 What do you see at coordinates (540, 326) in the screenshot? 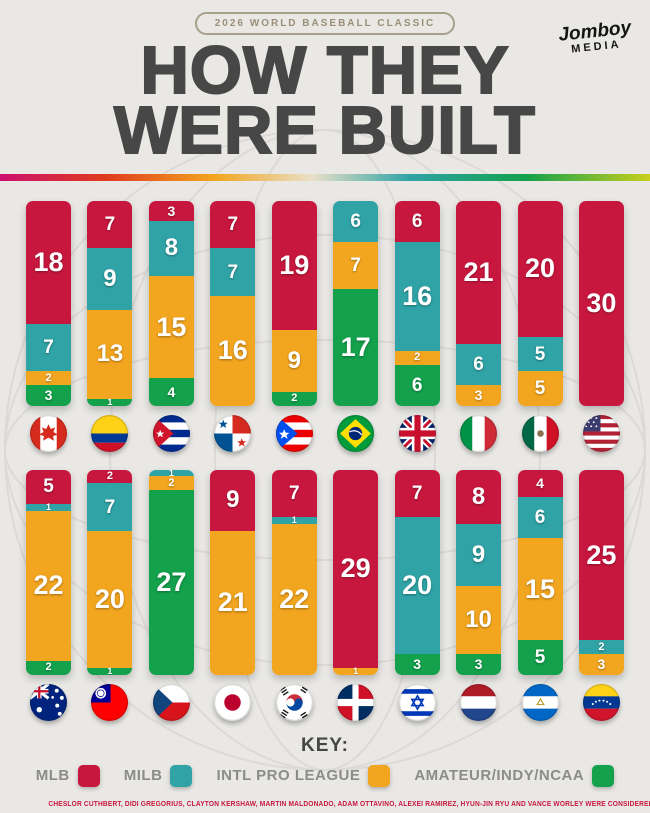
I see `team-column-mx: 20 5 5` at bounding box center [540, 326].